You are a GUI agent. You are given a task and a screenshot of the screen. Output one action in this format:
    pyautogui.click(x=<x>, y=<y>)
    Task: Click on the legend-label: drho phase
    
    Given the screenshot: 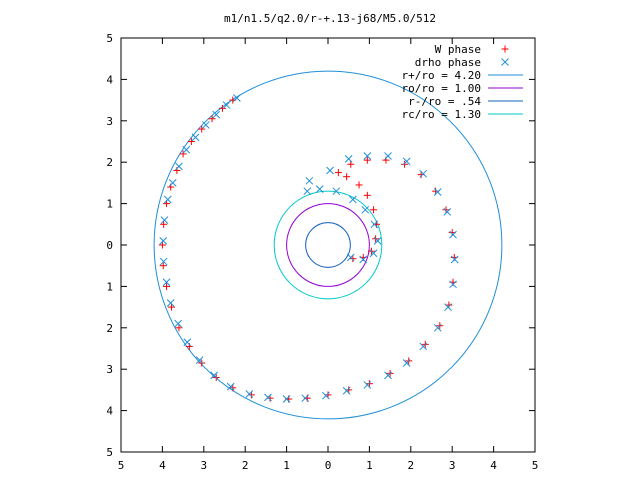 What is the action you would take?
    pyautogui.click(x=448, y=62)
    